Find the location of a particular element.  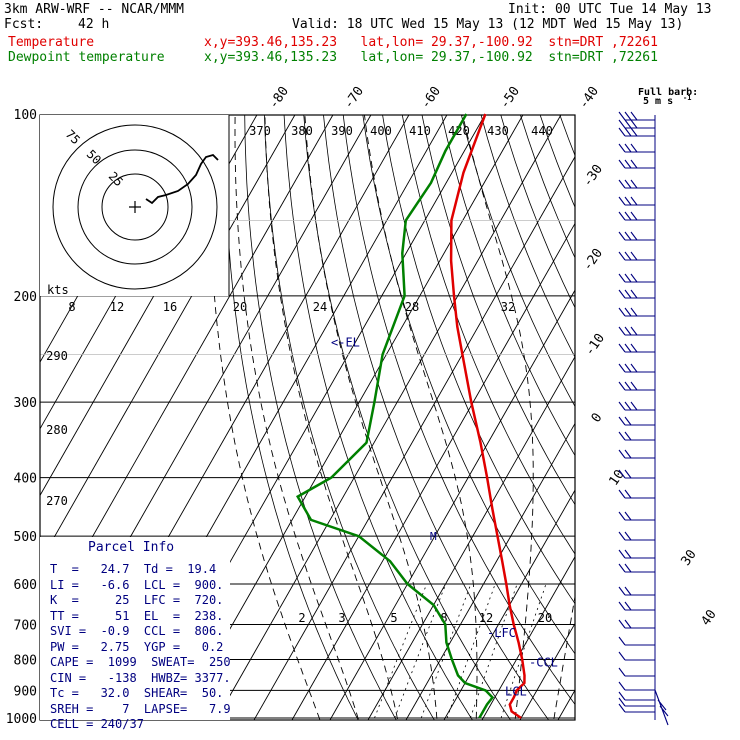

dry-adiabat-label: 280 is located at coordinates (57, 430).